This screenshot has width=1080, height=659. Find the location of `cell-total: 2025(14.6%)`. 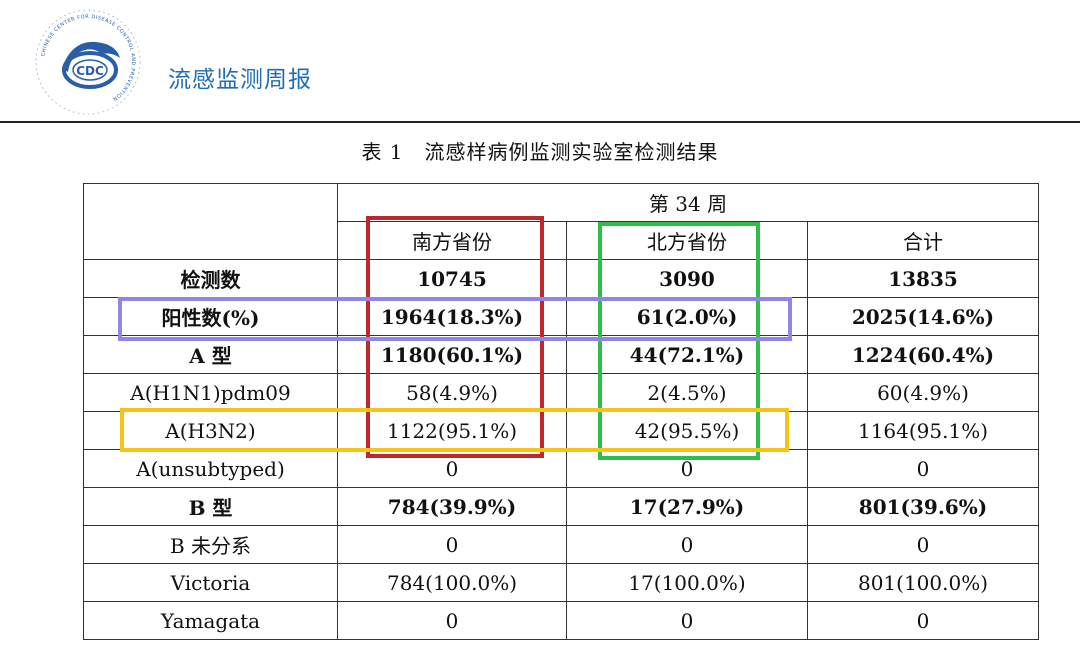

cell-total: 2025(14.6%) is located at coordinates (923, 316).